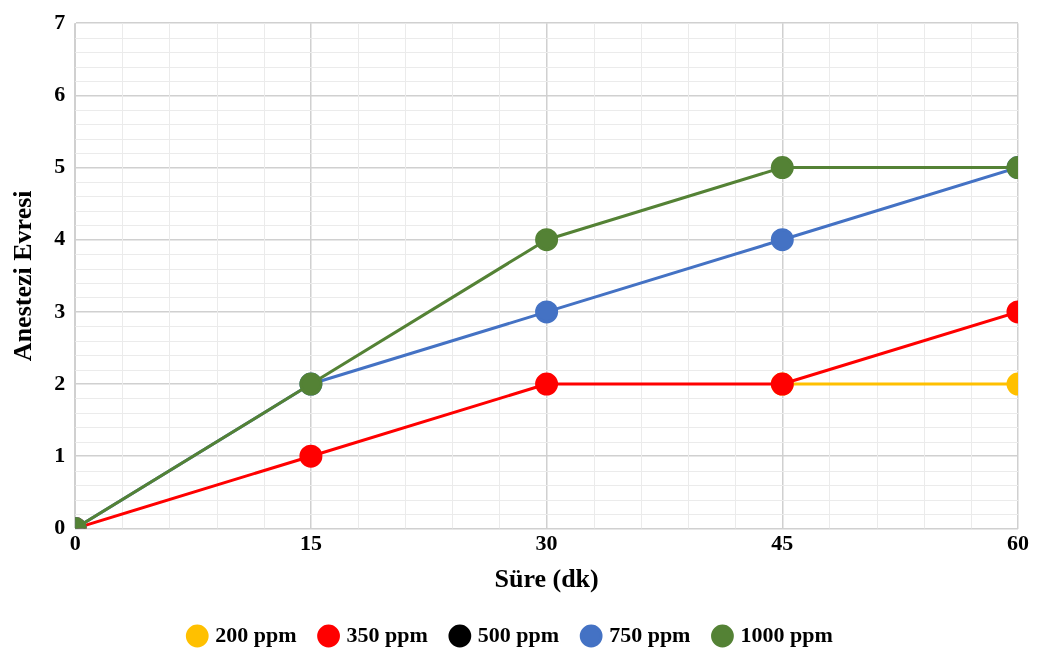 This screenshot has height=662, width=1038. Describe the element at coordinates (1018, 543) in the screenshot. I see `x-tick-label: 60` at that location.